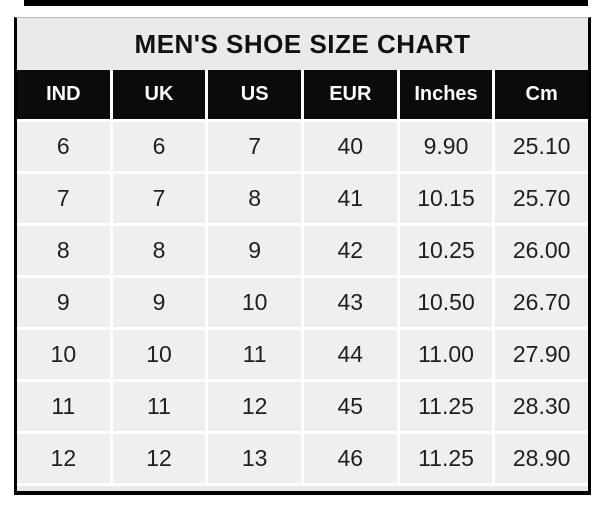  What do you see at coordinates (350, 354) in the screenshot?
I see `table-cell-r4-c3: 44` at bounding box center [350, 354].